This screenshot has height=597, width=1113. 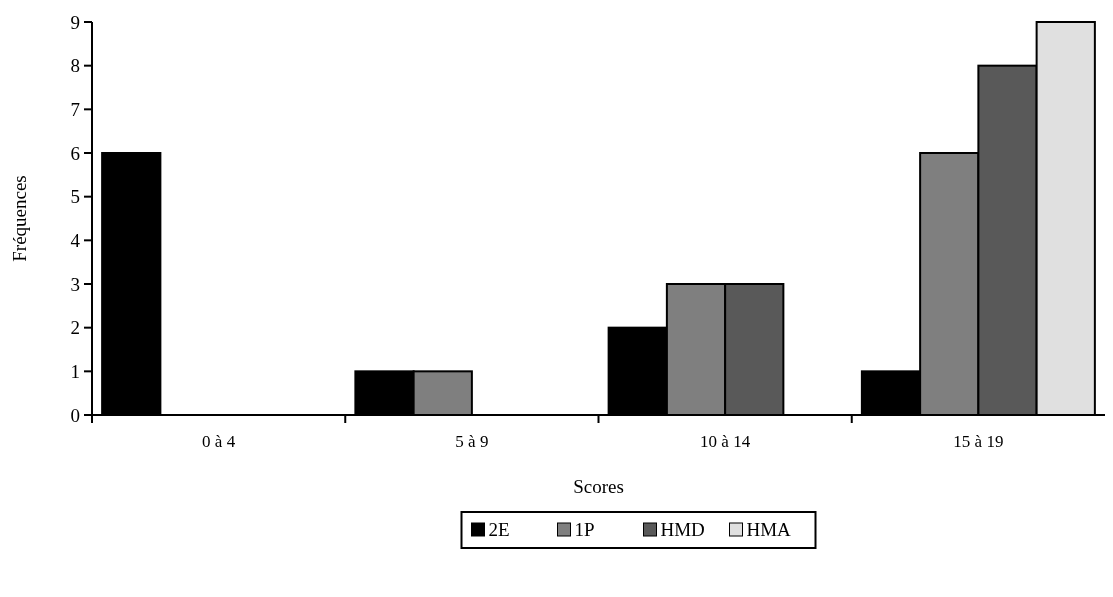 What do you see at coordinates (19, 218) in the screenshot?
I see `y-axis-title: Fréquences` at bounding box center [19, 218].